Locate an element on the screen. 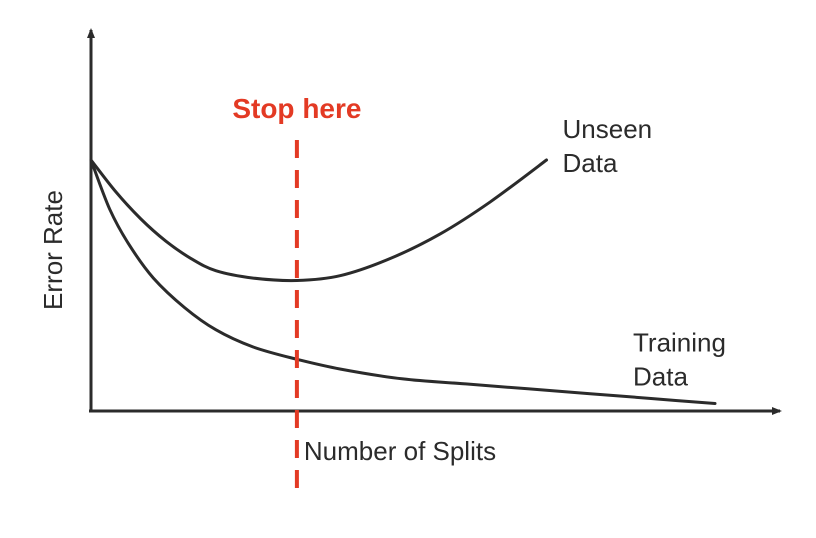 The width and height of the screenshot is (816, 538). series-label-training-data: Training Data is located at coordinates (679, 360).